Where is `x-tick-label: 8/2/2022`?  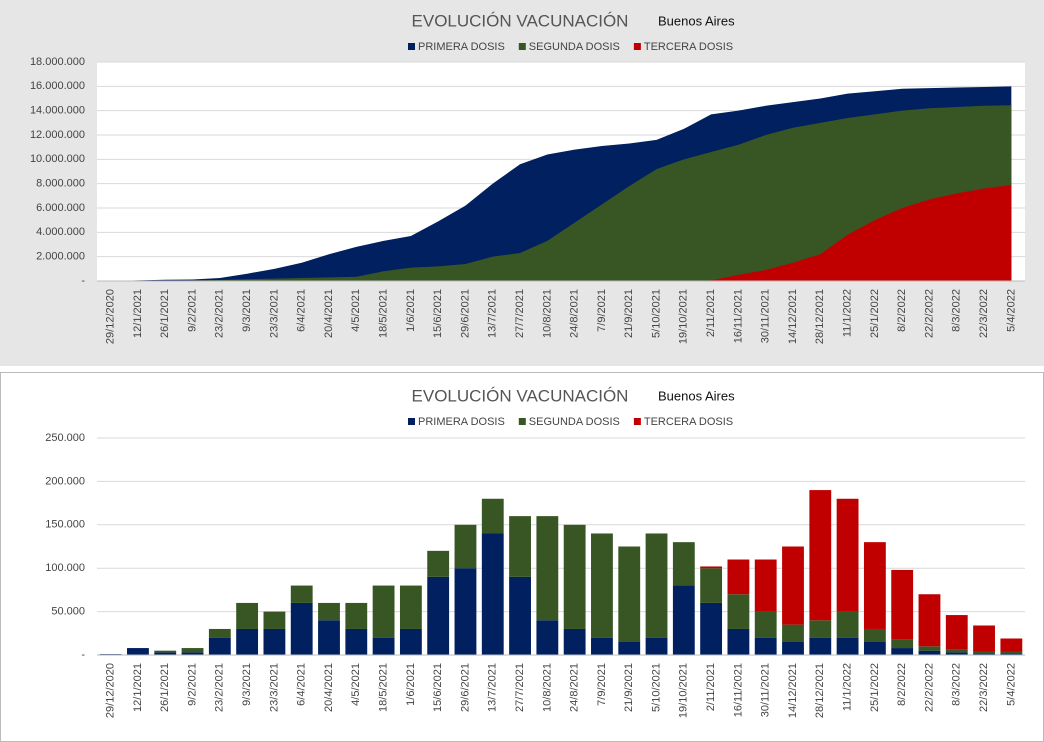 x-tick-label: 8/2/2022 is located at coordinates (902, 684).